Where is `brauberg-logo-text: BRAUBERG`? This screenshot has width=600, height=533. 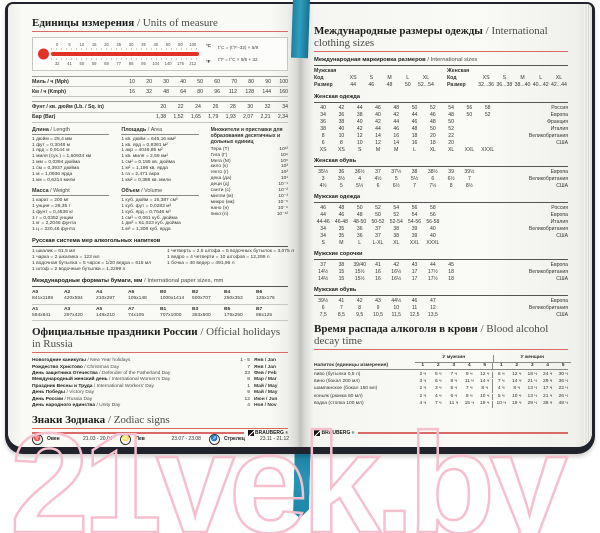
brauberg-logo-text: BRAUBERG is located at coordinates (269, 433).